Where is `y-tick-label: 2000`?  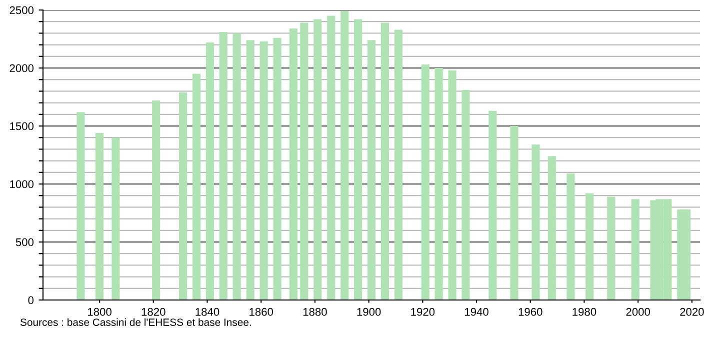 y-tick-label: 2000 is located at coordinates (22, 68).